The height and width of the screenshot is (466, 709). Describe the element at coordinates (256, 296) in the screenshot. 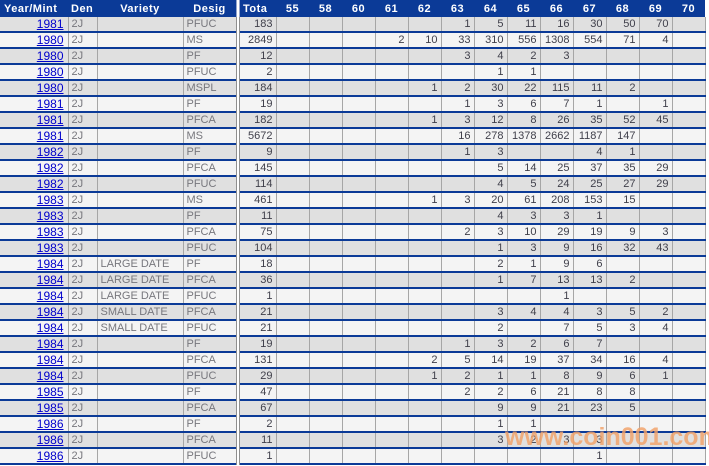

I see `total-cell: 1` at that location.